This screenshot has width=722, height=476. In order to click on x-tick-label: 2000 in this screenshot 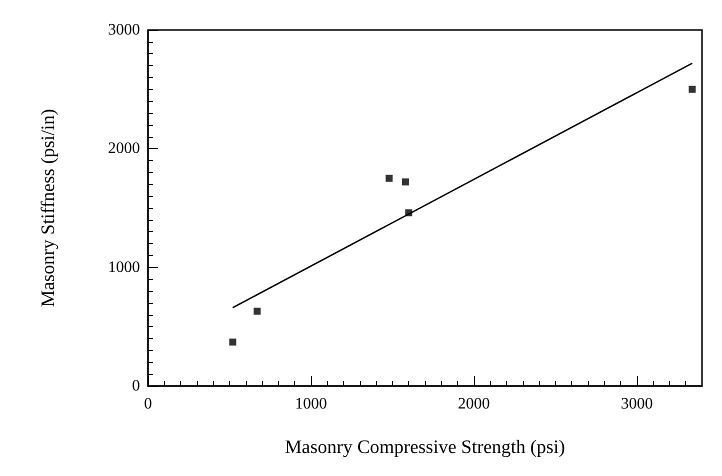, I will do `click(474, 404)`.